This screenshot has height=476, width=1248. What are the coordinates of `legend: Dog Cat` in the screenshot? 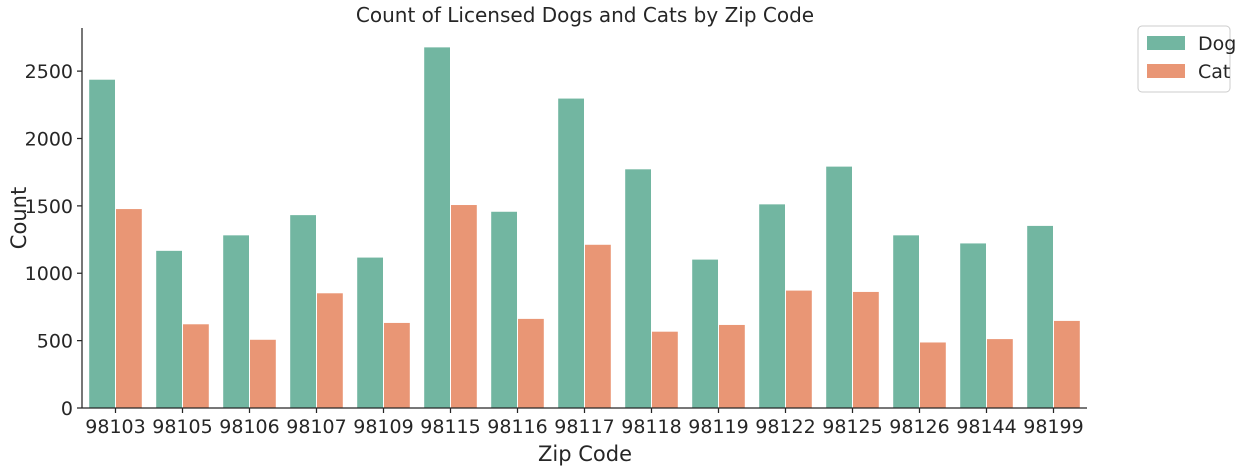 It's located at (1186, 59).